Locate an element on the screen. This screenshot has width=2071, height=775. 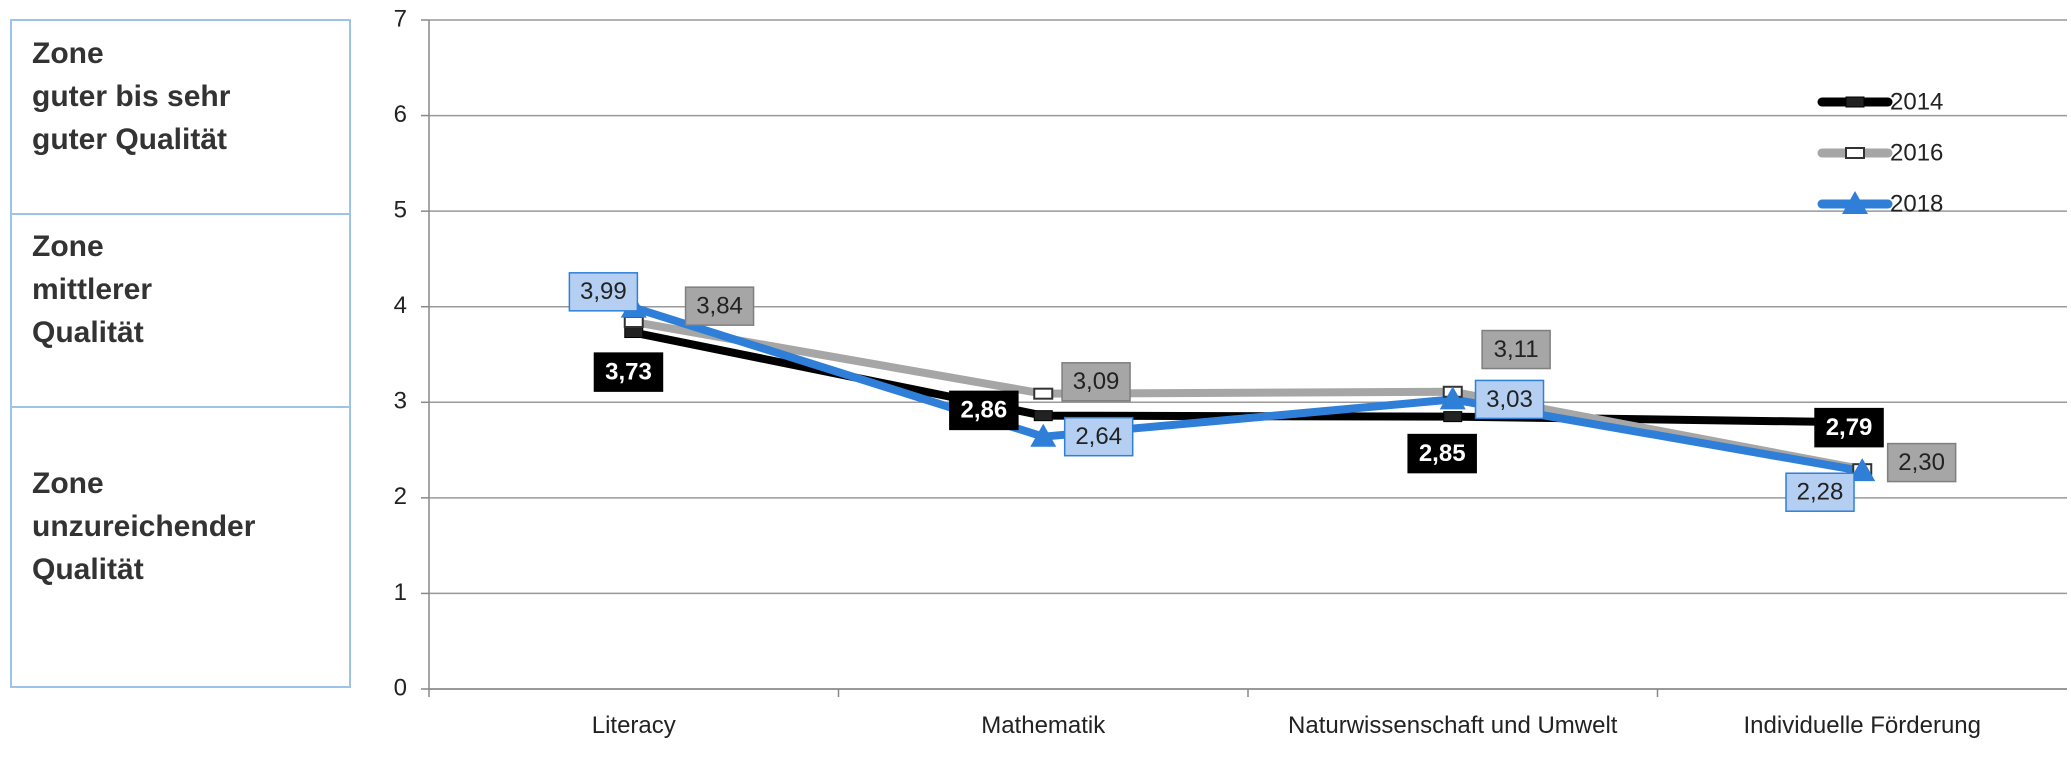
y-tick-label: 4 is located at coordinates (400, 305).